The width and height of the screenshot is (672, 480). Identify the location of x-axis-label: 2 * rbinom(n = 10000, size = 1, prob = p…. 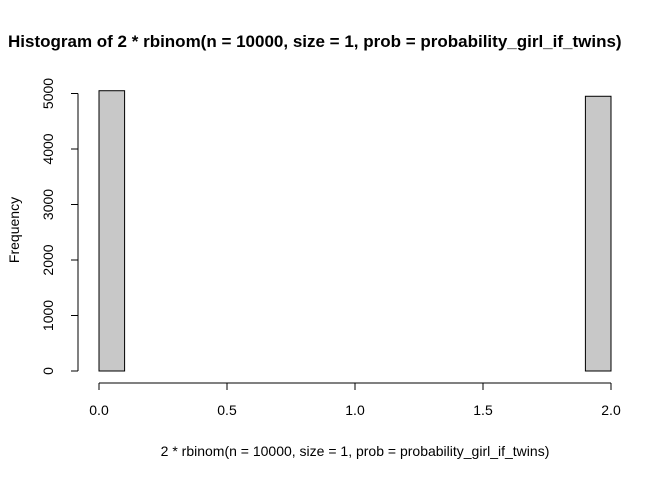
(355, 451).